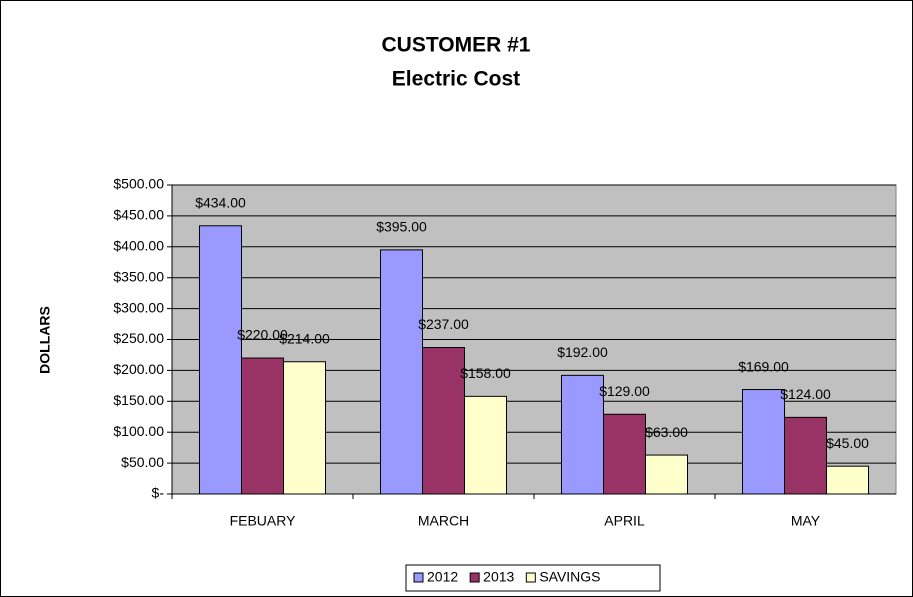  What do you see at coordinates (498, 577) in the screenshot?
I see `legend-label: 2013` at bounding box center [498, 577].